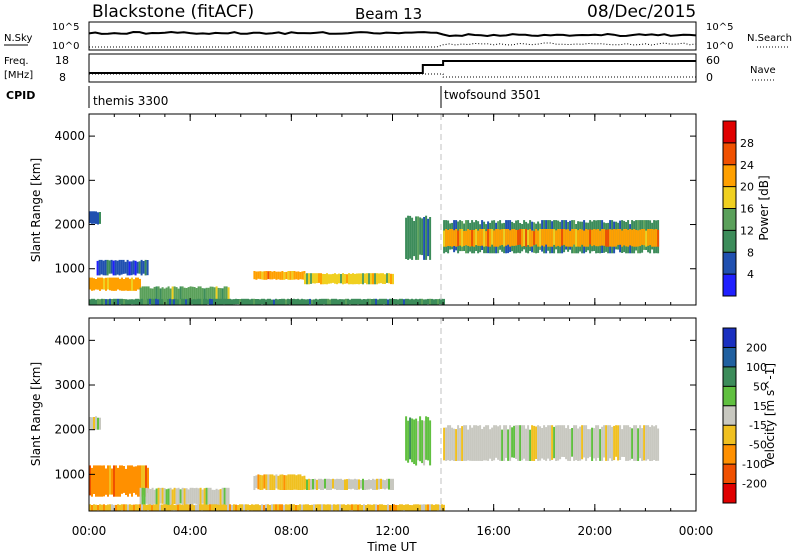 The height and width of the screenshot is (554, 800). I want to click on velocity-colorbar-tick: -15, so click(758, 425).